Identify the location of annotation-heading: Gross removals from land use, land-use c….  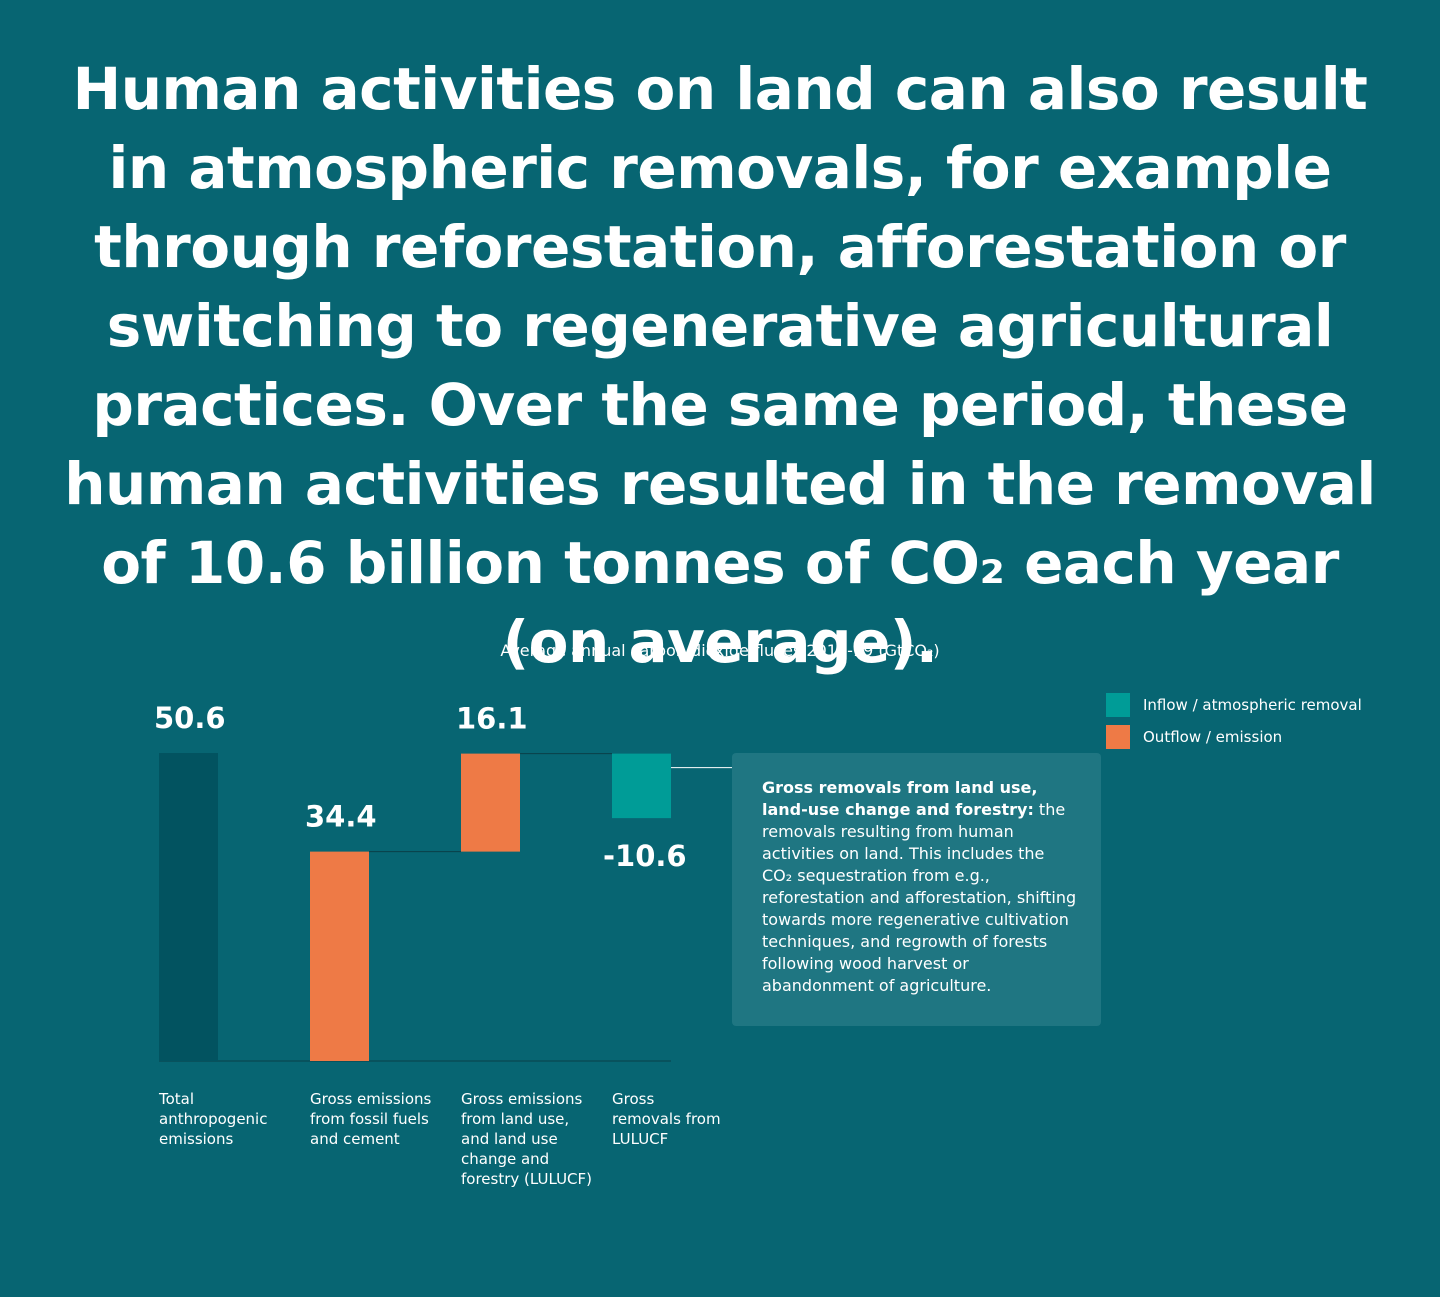
(900, 798).